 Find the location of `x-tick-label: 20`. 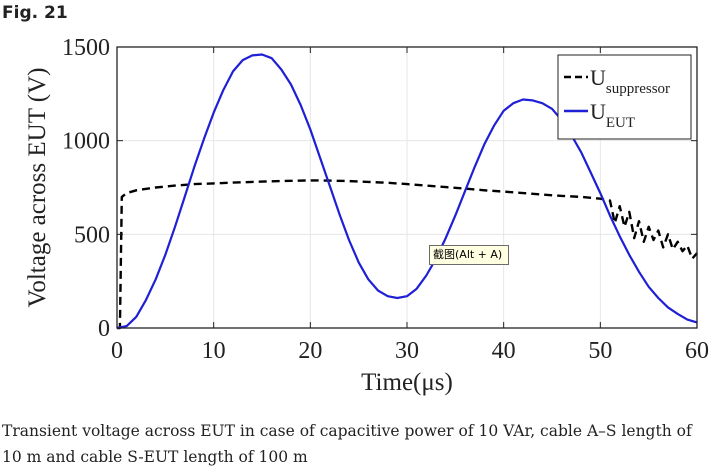

x-tick-label: 20 is located at coordinates (310, 351).